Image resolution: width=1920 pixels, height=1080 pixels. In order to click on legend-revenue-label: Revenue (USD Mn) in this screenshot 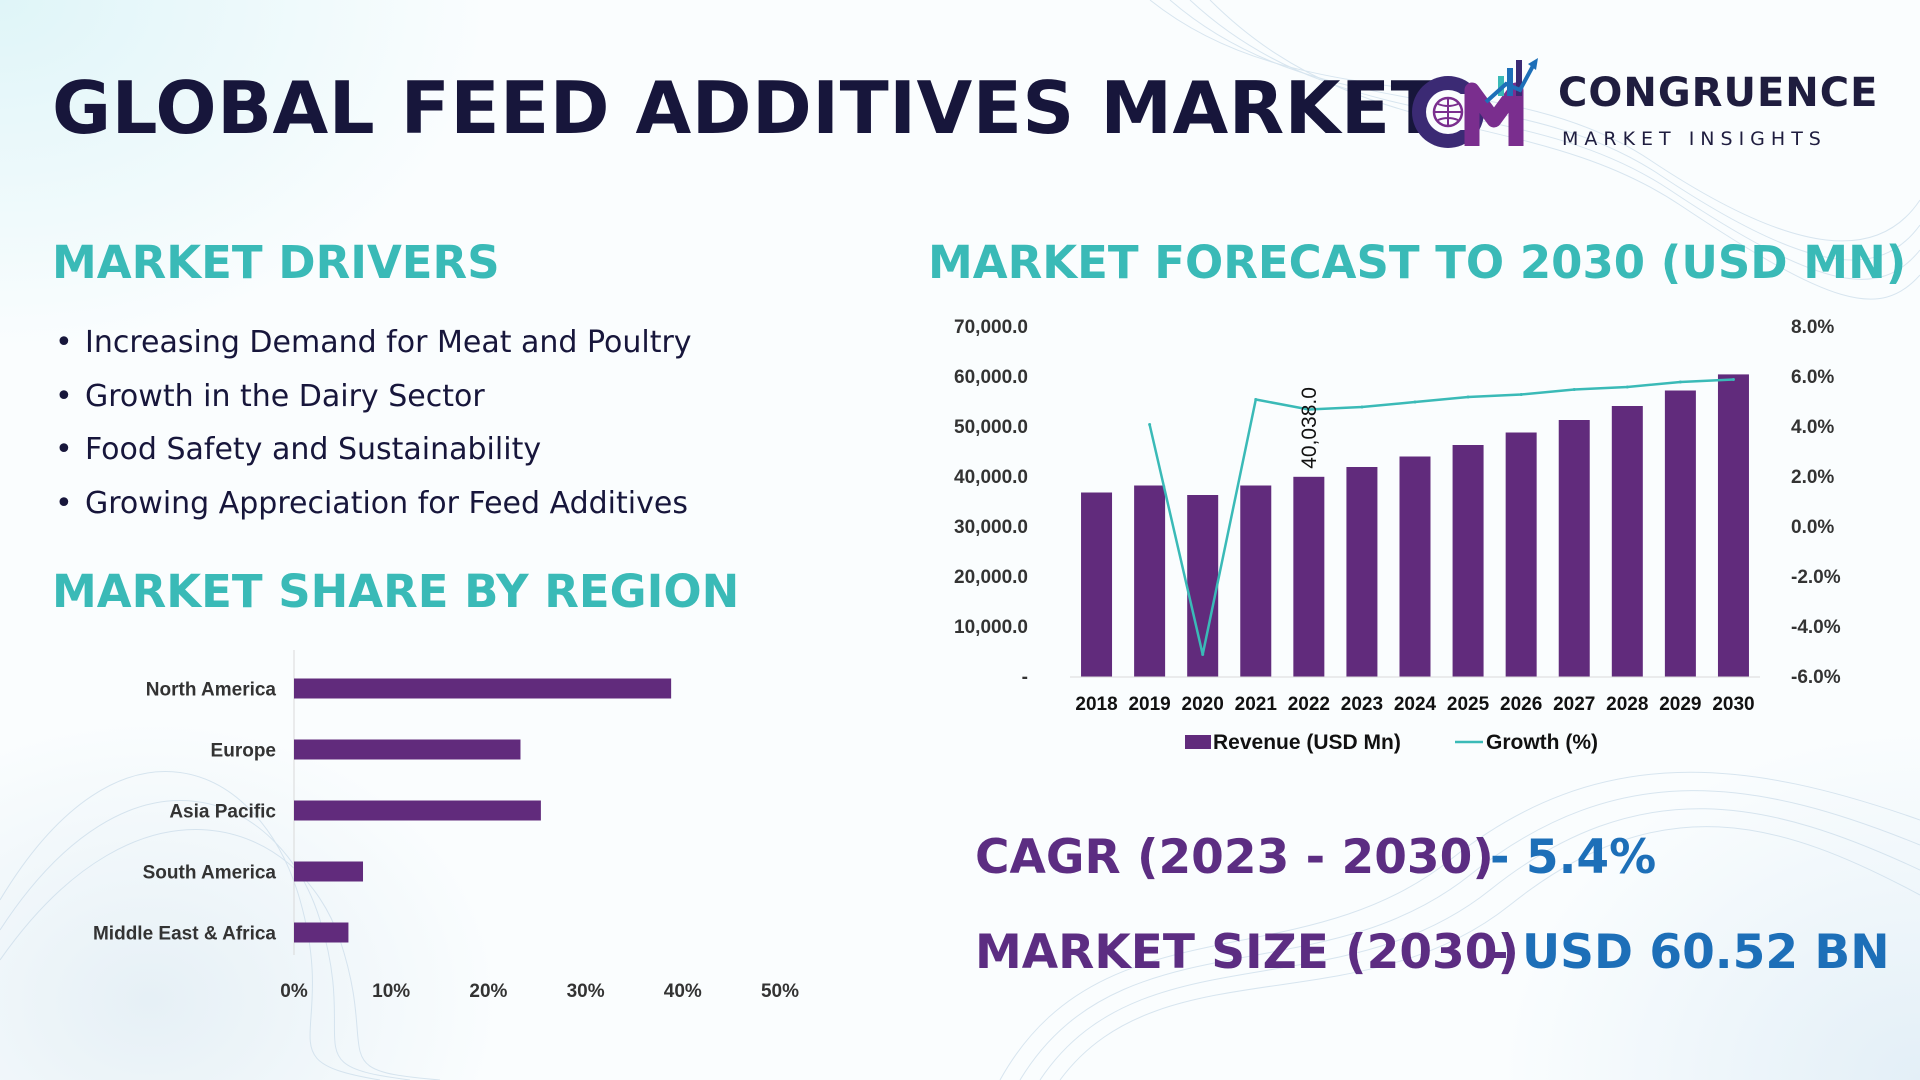, I will do `click(1307, 742)`.